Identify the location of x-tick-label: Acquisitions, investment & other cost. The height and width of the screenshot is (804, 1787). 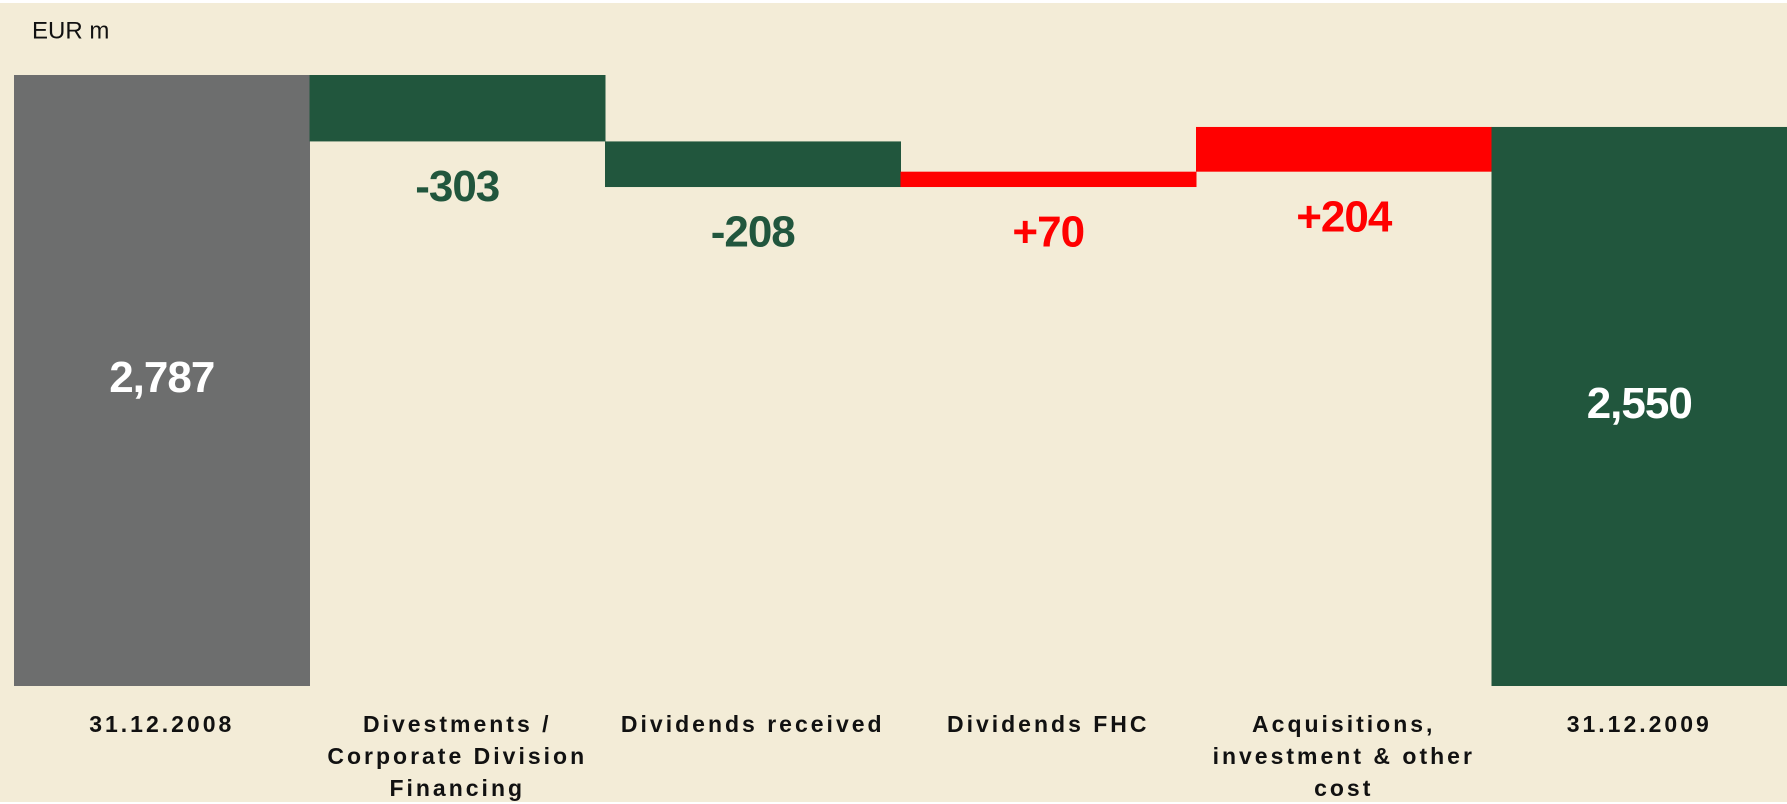
(1344, 756).